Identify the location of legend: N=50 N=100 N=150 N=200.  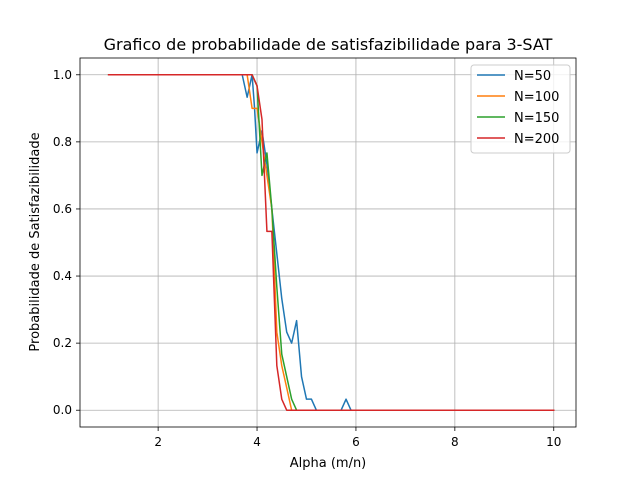
(520, 109).